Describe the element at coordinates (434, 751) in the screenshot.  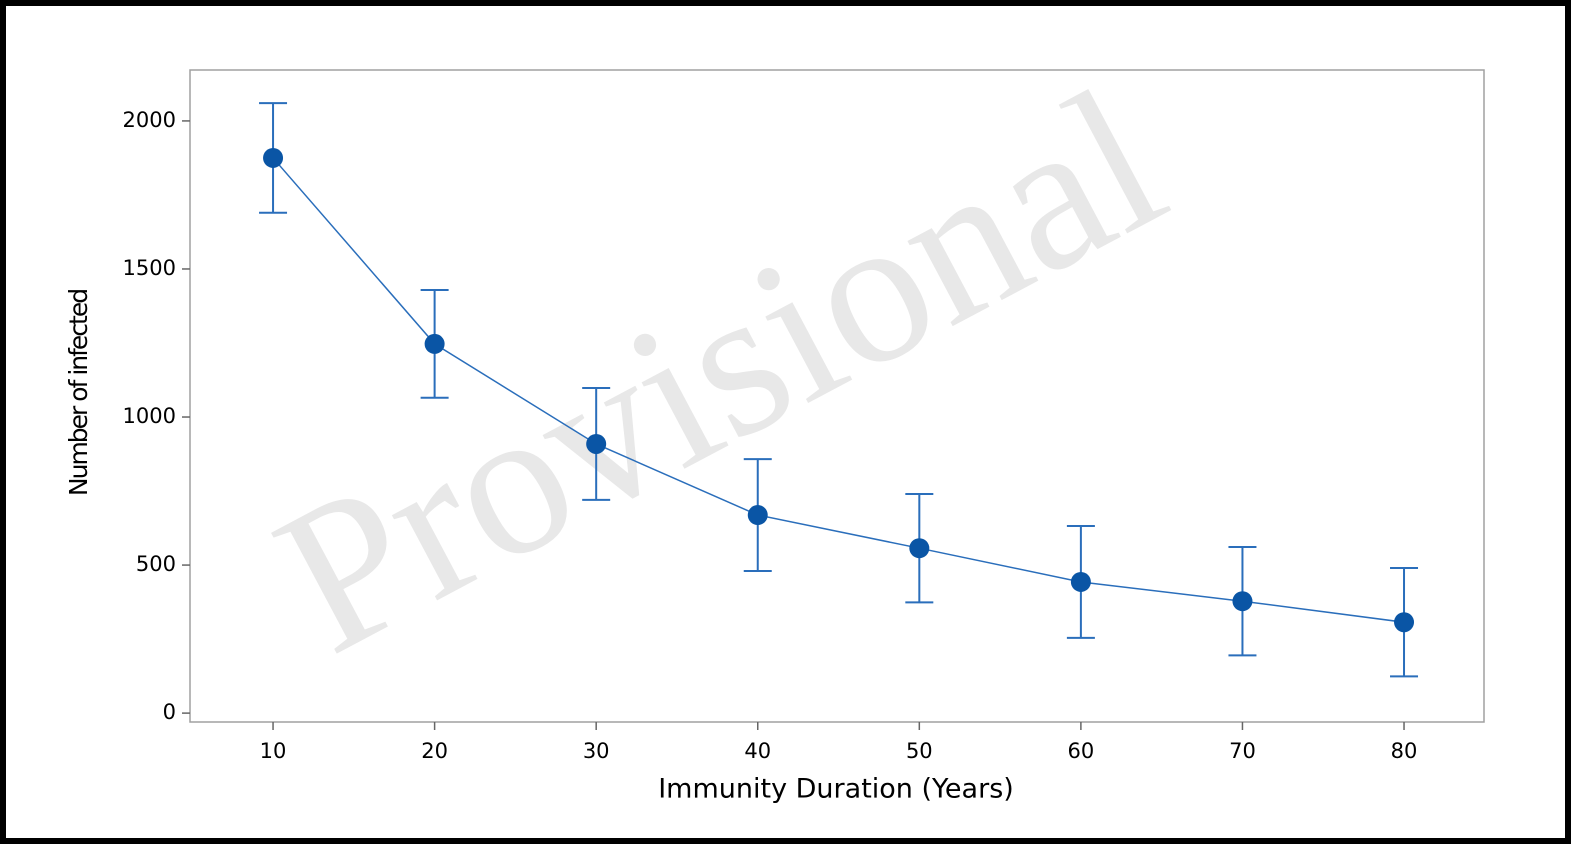
I see `x-tick-label: 20` at that location.